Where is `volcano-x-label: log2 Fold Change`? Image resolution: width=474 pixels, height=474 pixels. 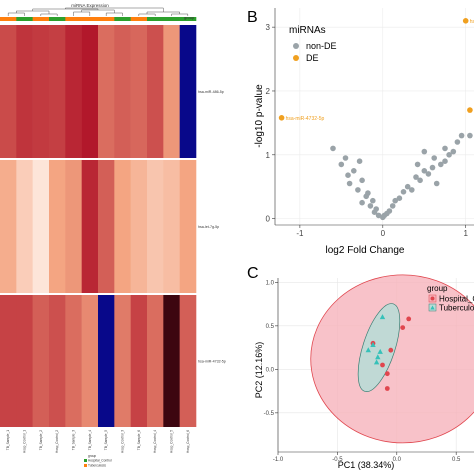
volcano-x-label: log2 Fold Change is located at coordinates (365, 250).